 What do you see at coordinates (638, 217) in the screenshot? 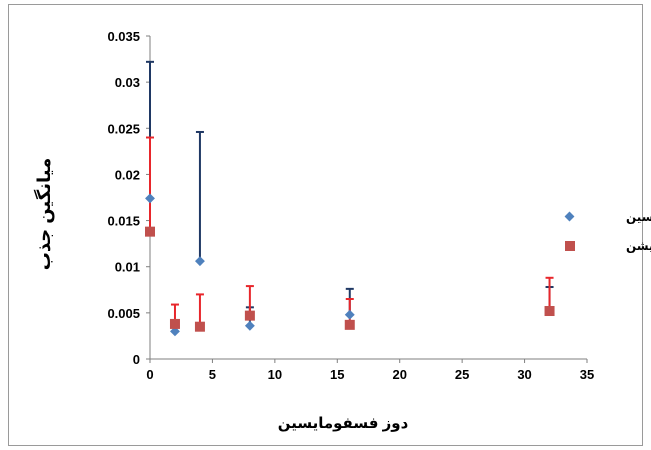
I see `legend-label-fosfomycin: فسفومایسین` at bounding box center [638, 217].